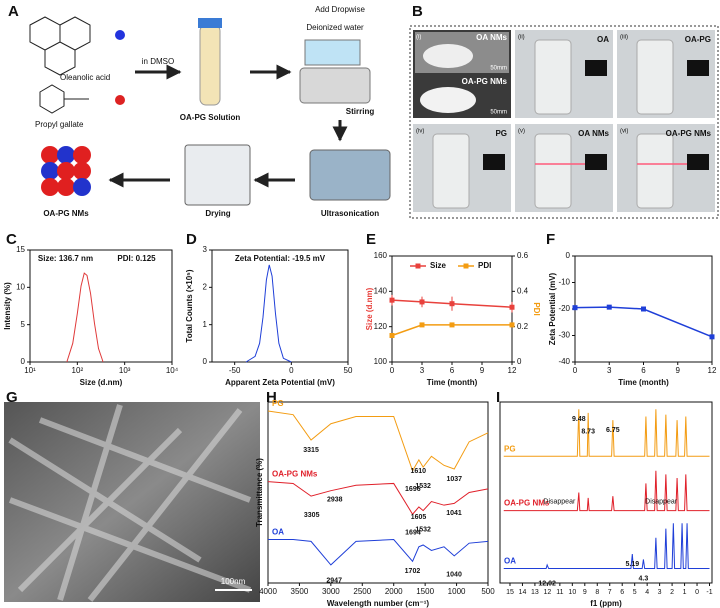  I want to click on peak-label: 1037, so click(454, 479).